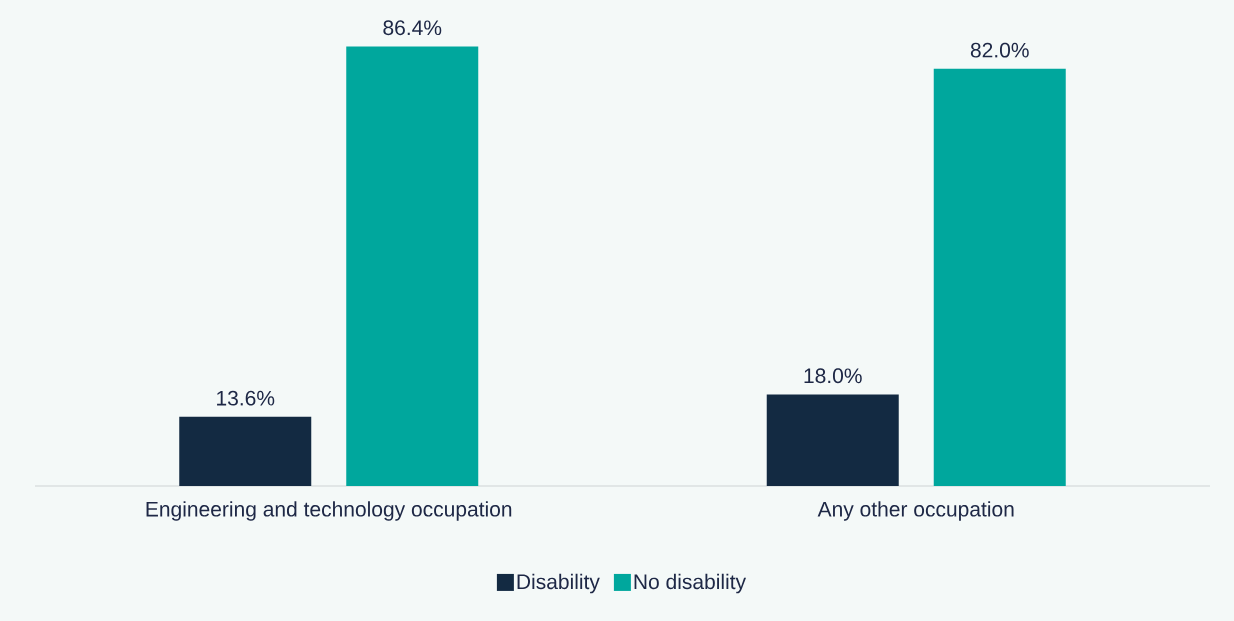  I want to click on data-label: 13.6%, so click(246, 398).